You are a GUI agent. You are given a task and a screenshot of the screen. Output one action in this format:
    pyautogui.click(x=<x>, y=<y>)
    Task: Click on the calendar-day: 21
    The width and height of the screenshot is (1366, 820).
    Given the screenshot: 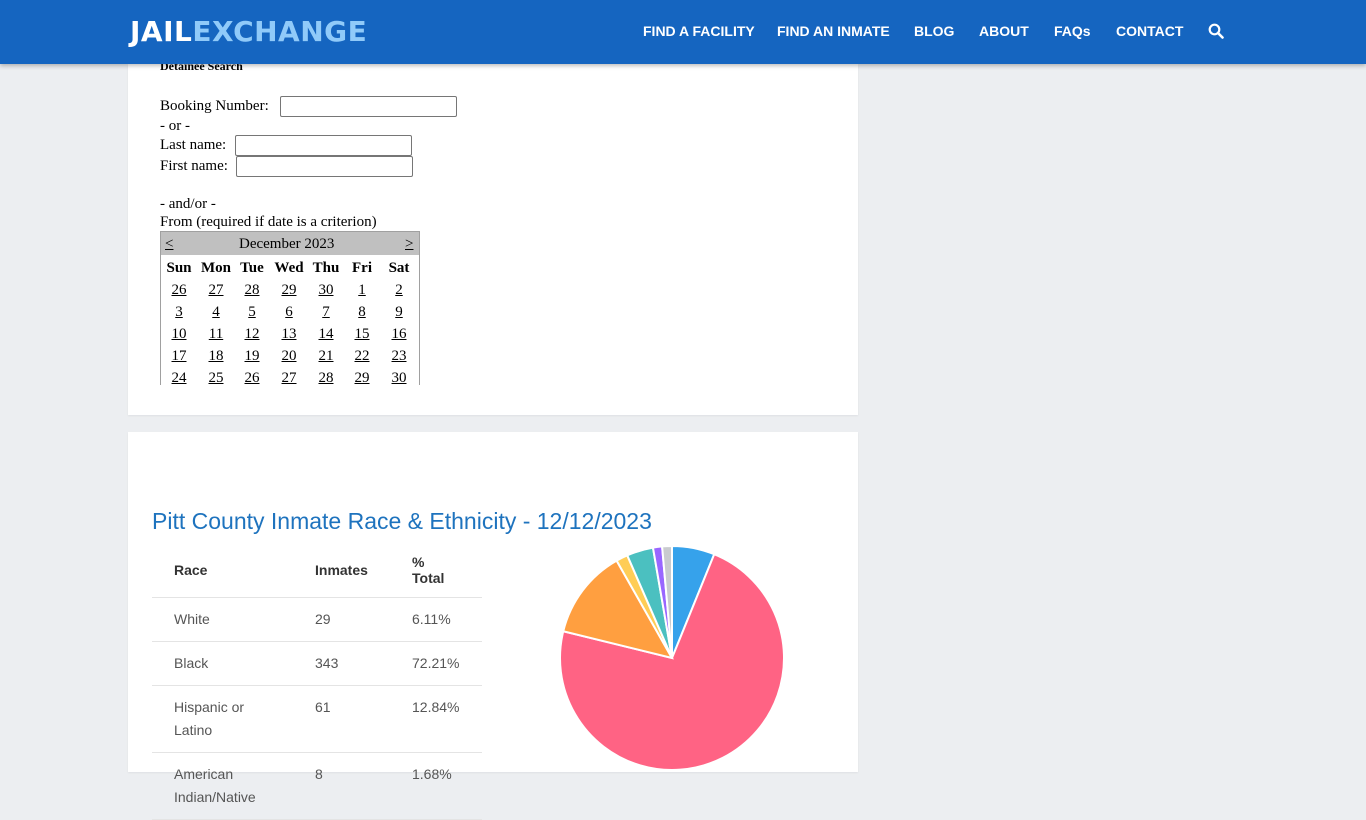 What is the action you would take?
    pyautogui.click(x=326, y=356)
    